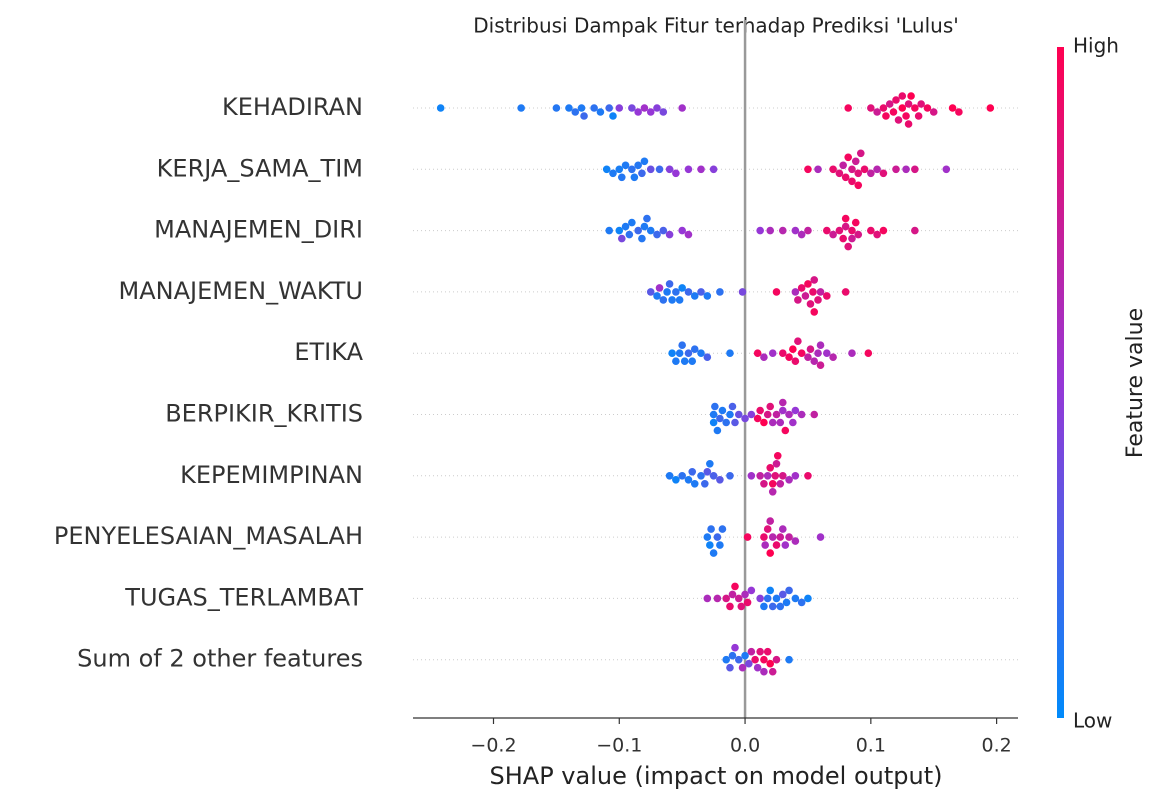 This screenshot has width=1164, height=807. What do you see at coordinates (208, 536) in the screenshot?
I see `y-tick-label: PENYELESAIAN_MASALAH` at bounding box center [208, 536].